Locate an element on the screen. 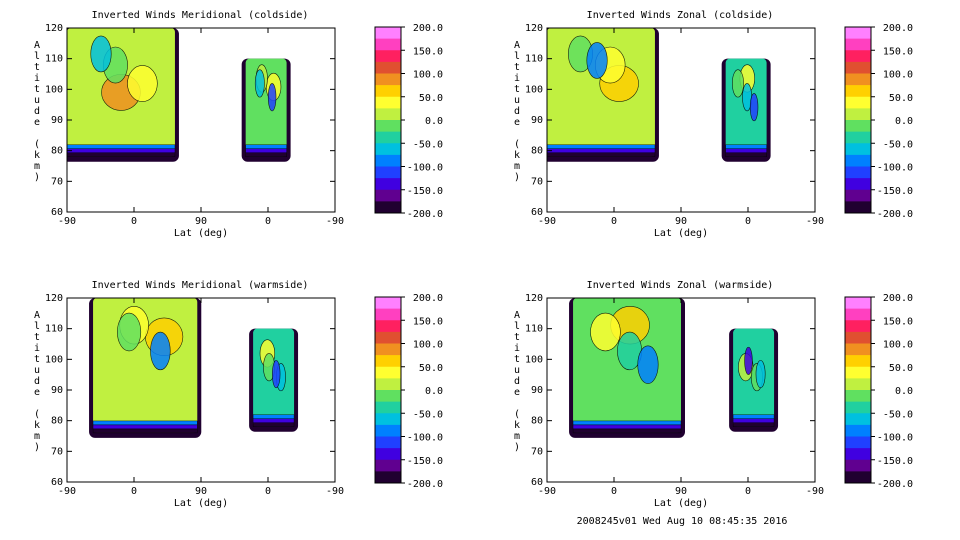 This screenshot has width=960, height=540. y-axis-label-char: i is located at coordinates (37, 348).